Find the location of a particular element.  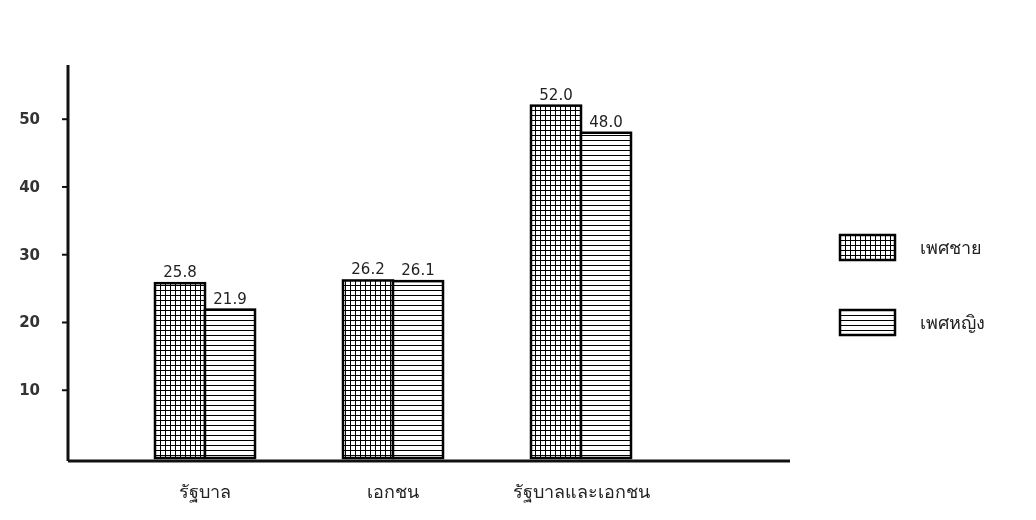

x-tick-label: รัฐบาล is located at coordinates (205, 492).